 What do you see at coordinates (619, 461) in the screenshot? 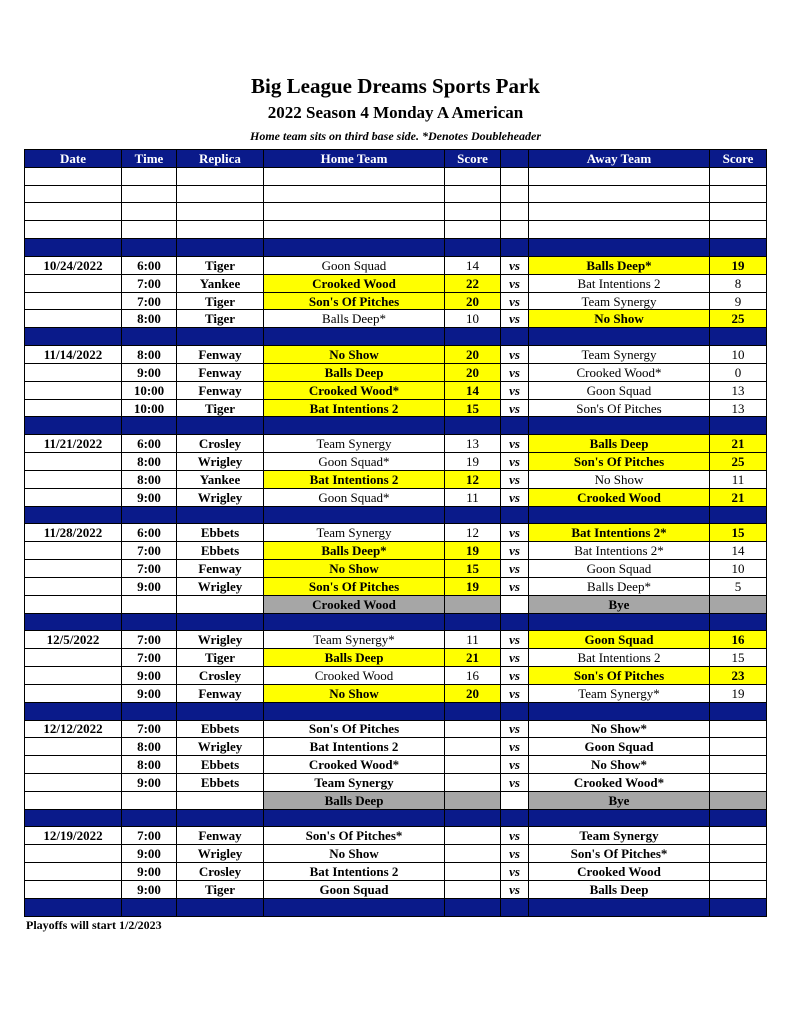
I see `away-team: Son's Of Pitches` at bounding box center [619, 461].